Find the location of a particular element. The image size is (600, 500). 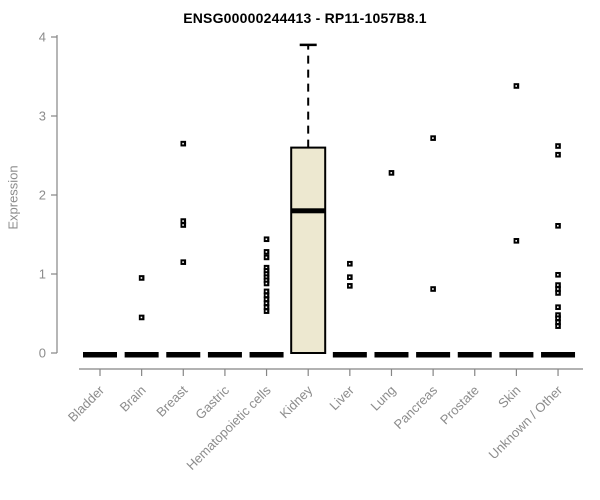

y-tick-label: 0 is located at coordinates (42, 353).